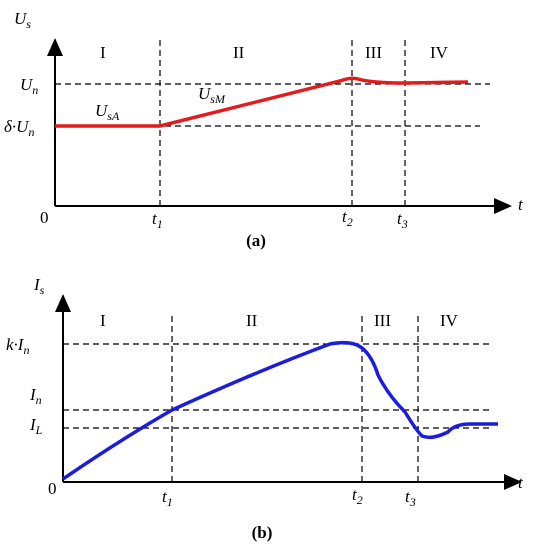 This screenshot has height=550, width=538. What do you see at coordinates (218, 99) in the screenshot?
I see `label-sub: sM` at bounding box center [218, 99].